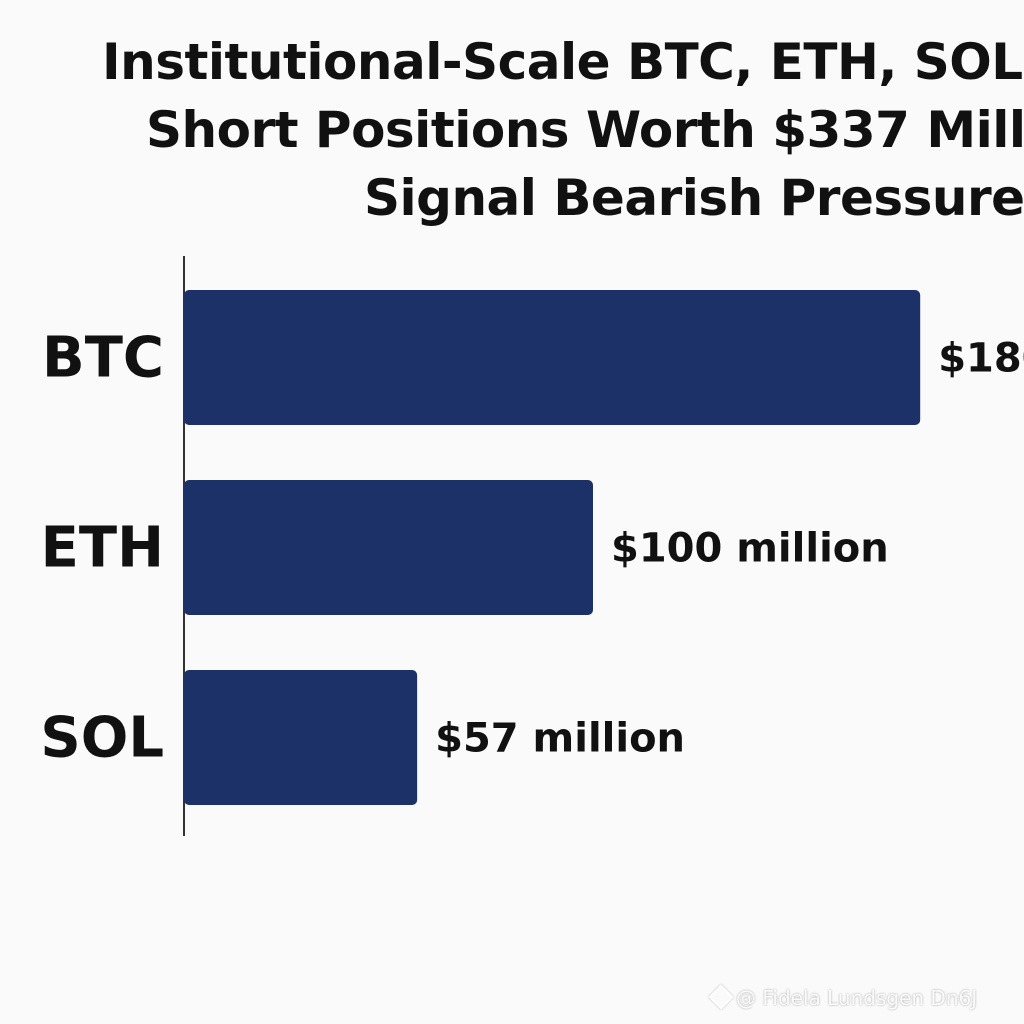 This screenshot has width=1024, height=1024. I want to click on chart-title-line-2: Short Positions Worth $337 Million, so click(585, 130).